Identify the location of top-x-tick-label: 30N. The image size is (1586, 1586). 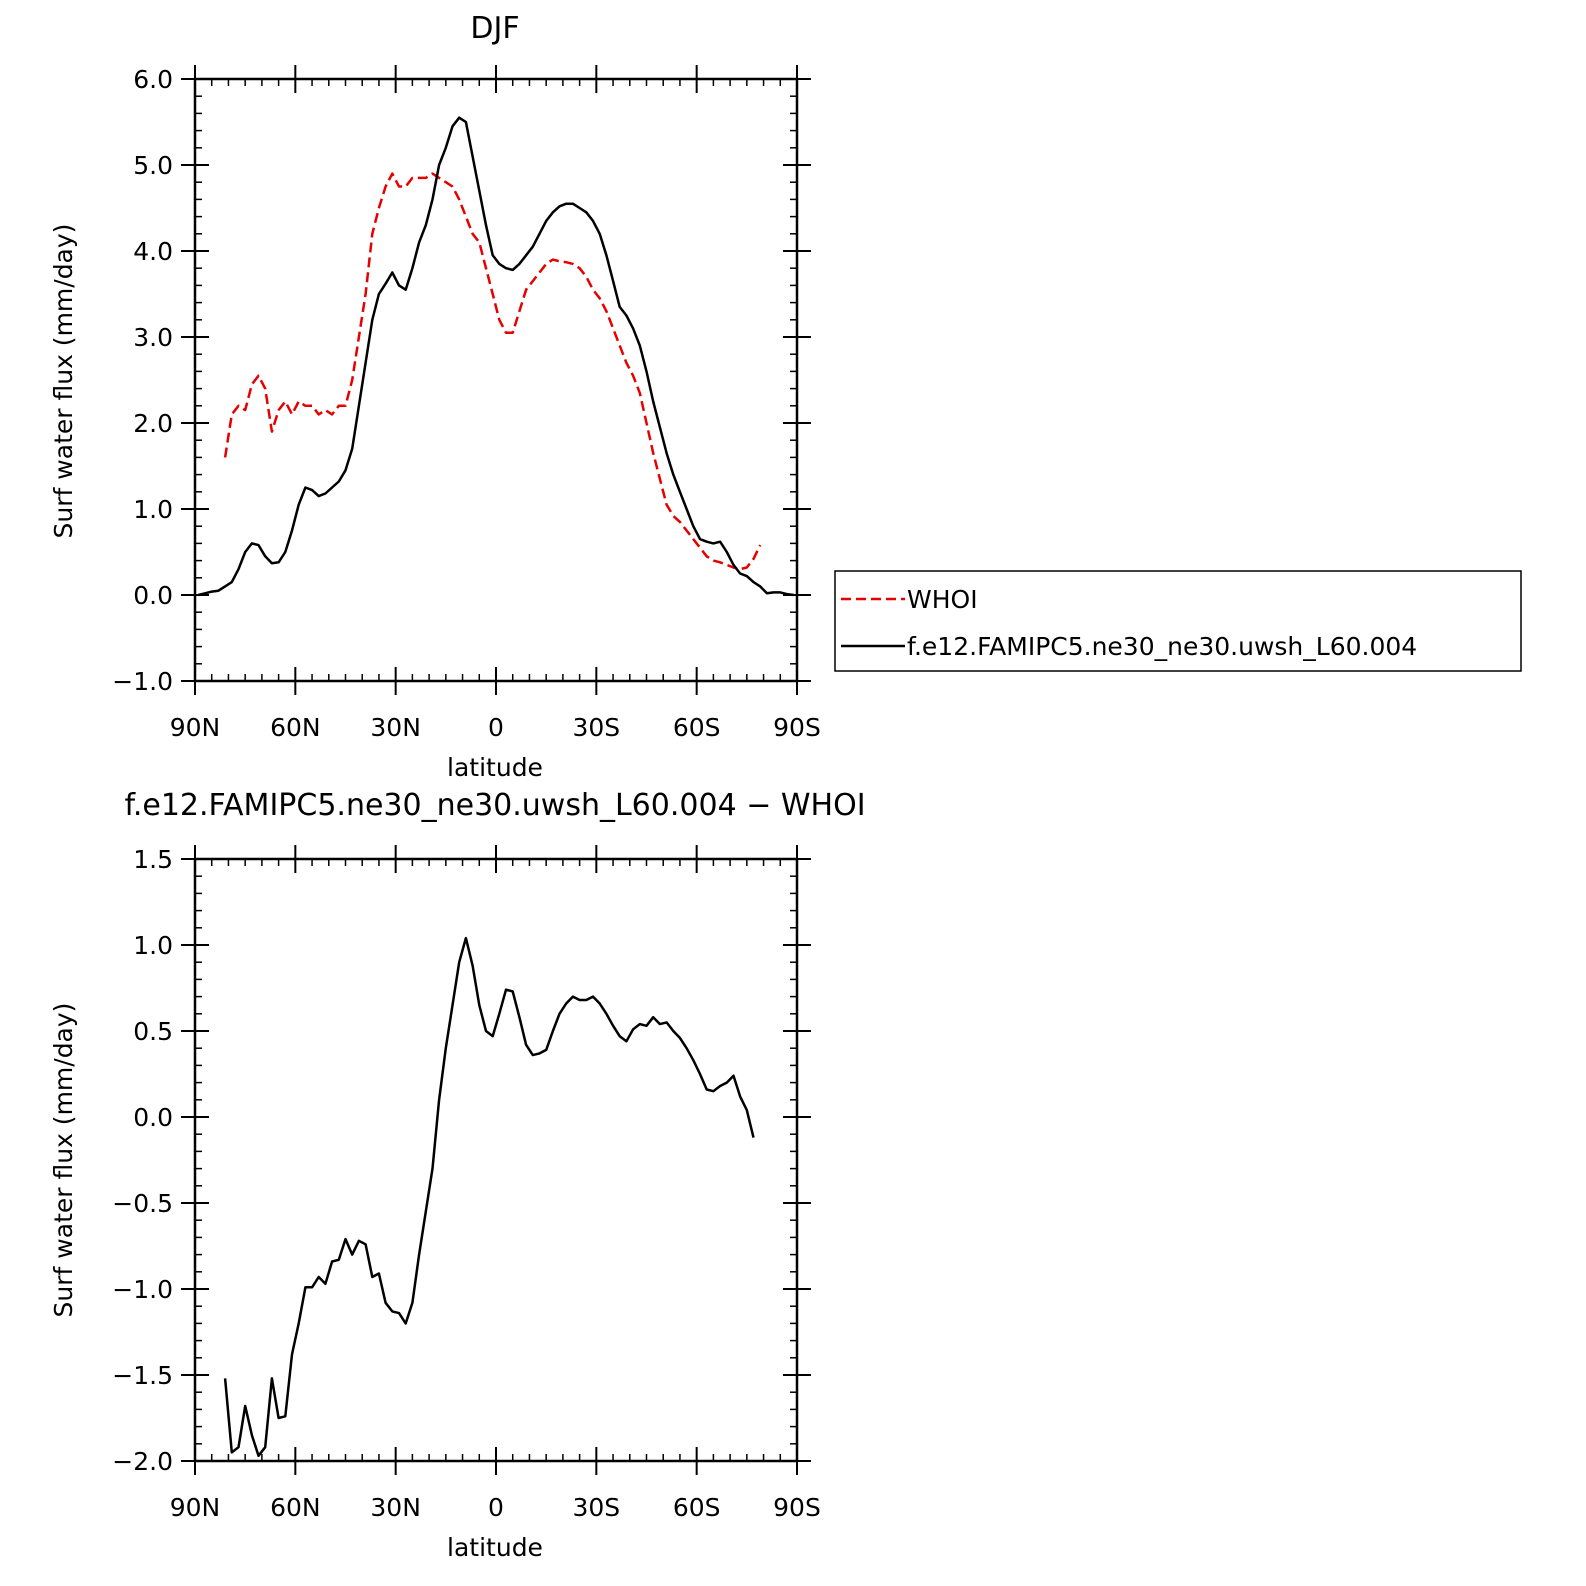
(395, 727).